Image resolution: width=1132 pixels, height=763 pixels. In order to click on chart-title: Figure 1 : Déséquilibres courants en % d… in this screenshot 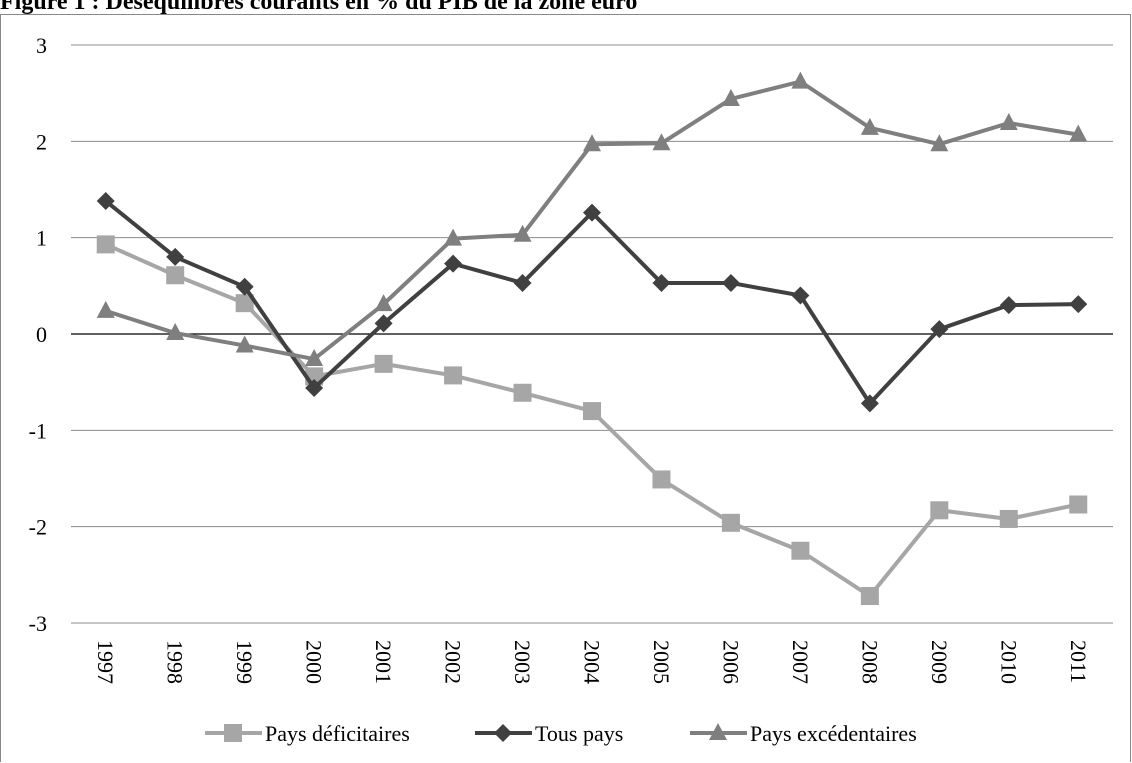, I will do `click(319, 7)`.